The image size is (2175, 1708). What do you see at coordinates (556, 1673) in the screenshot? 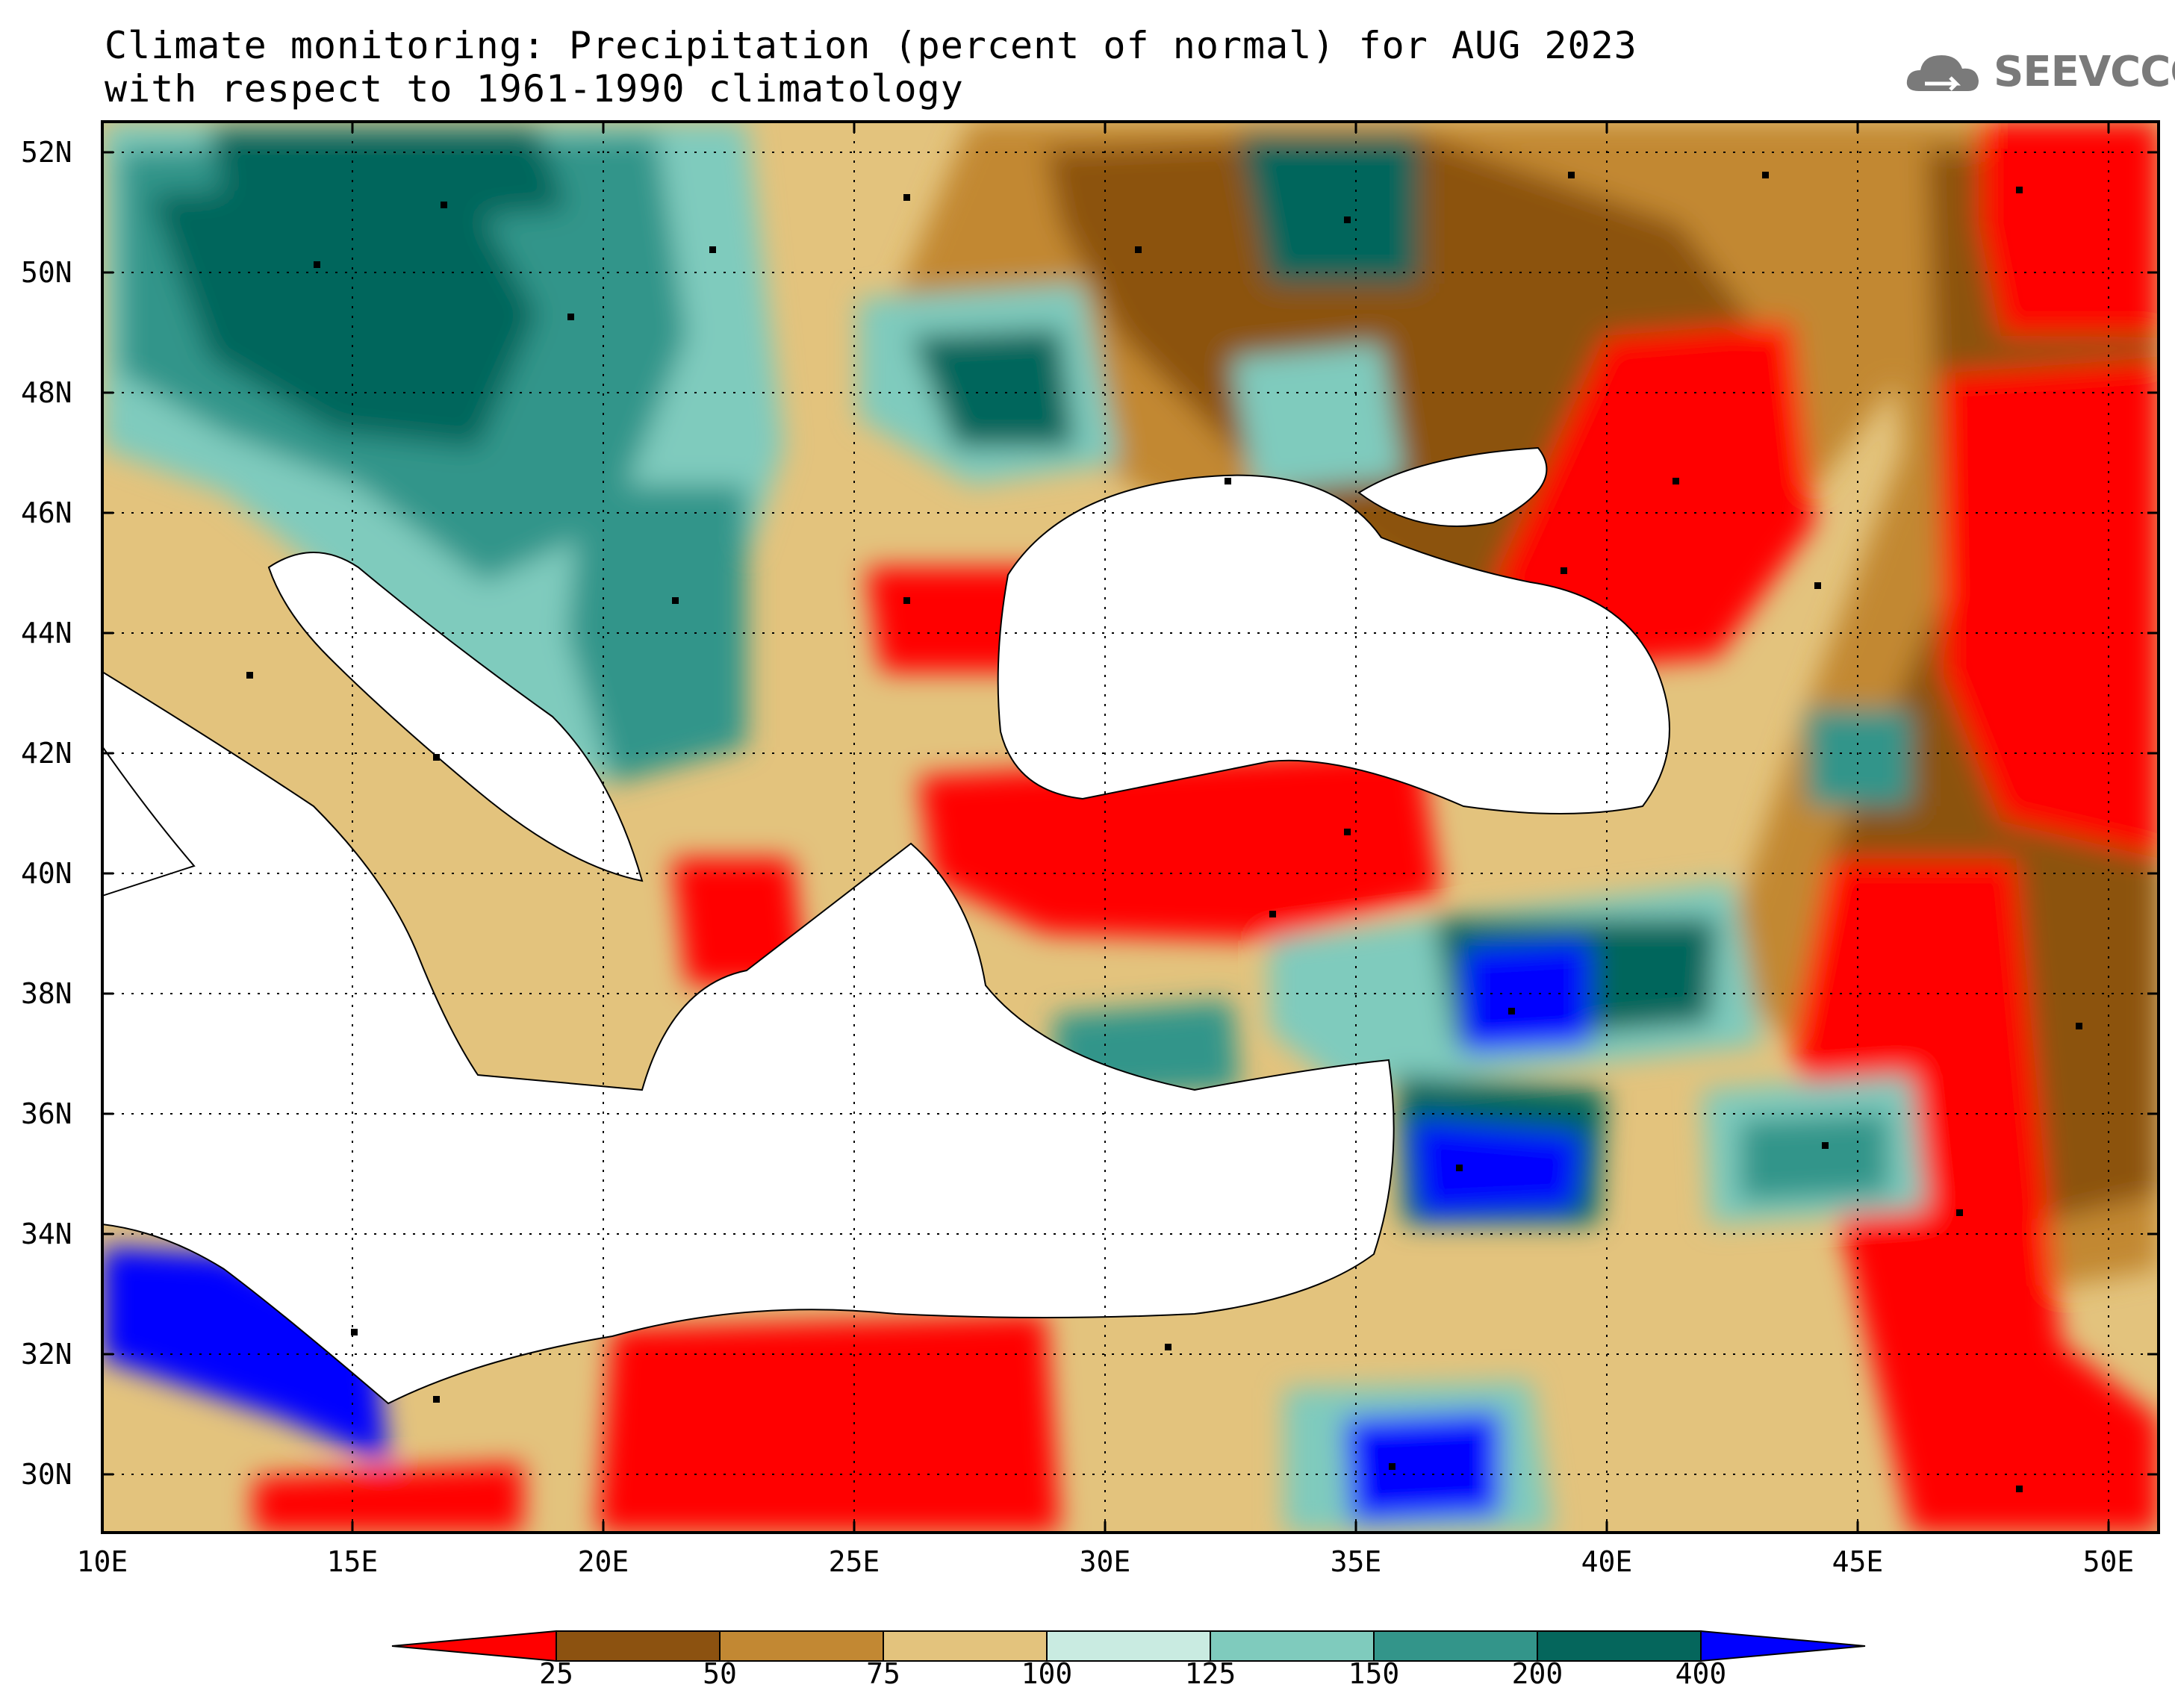
I see `colorbar-label: 25` at bounding box center [556, 1673].